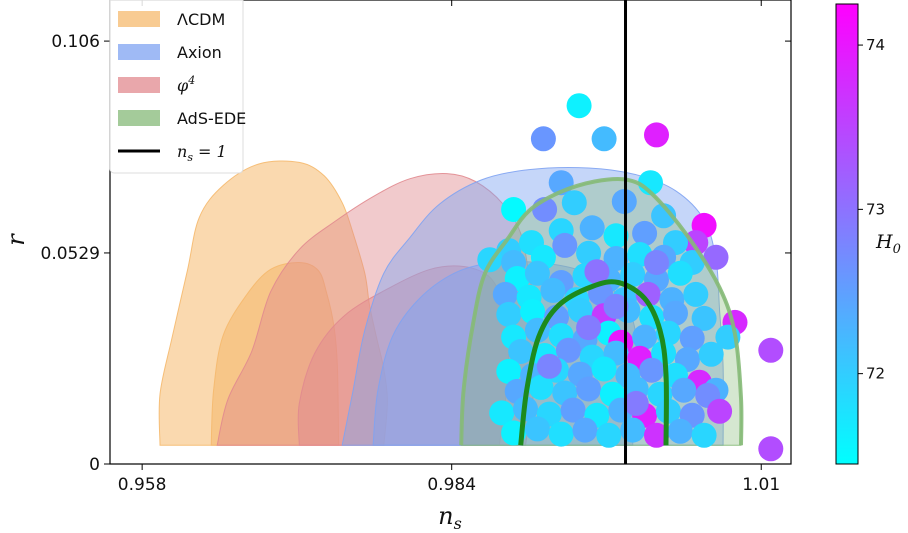 The image size is (908, 533). I want to click on y-axis-title: r, so click(16, 239).